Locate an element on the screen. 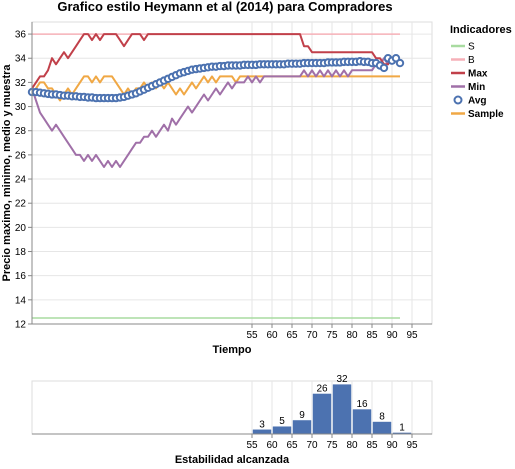  legend-label: S is located at coordinates (471, 47).